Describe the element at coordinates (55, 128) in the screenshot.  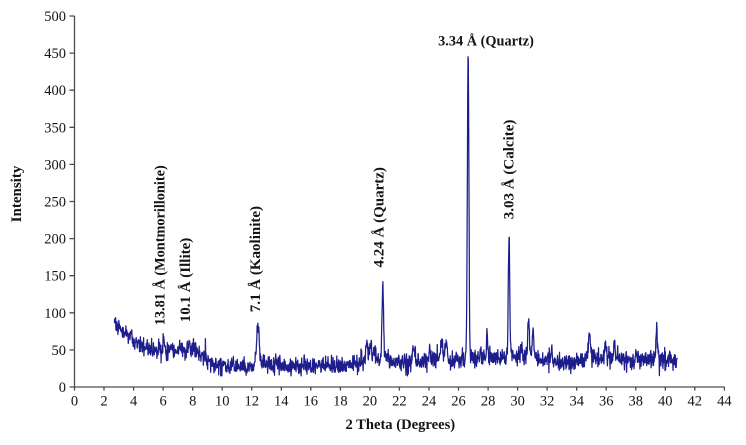
I see `svg-text: 350` at that location.